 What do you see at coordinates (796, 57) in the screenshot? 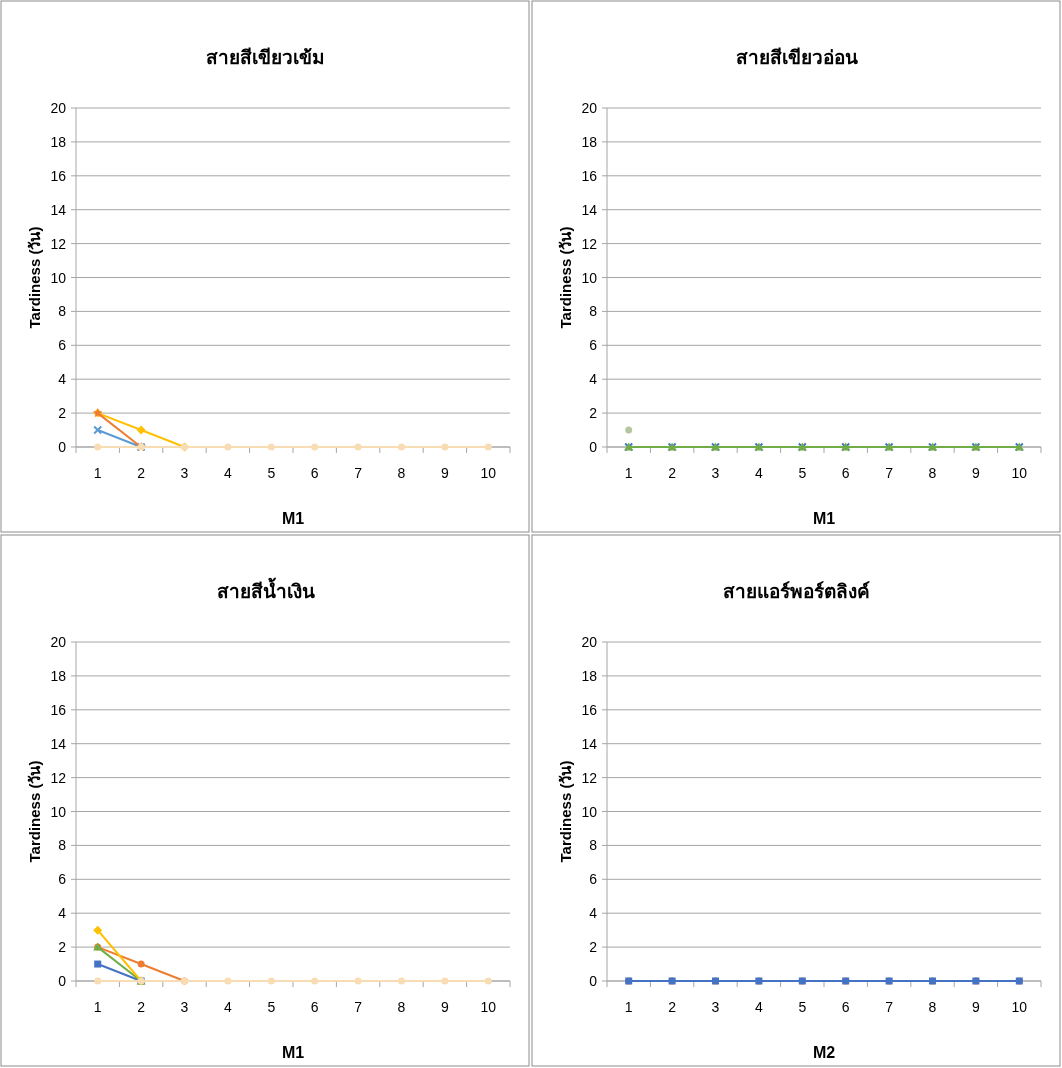
I see `chart-title: สายสีเขียวอ่อน` at bounding box center [796, 57].